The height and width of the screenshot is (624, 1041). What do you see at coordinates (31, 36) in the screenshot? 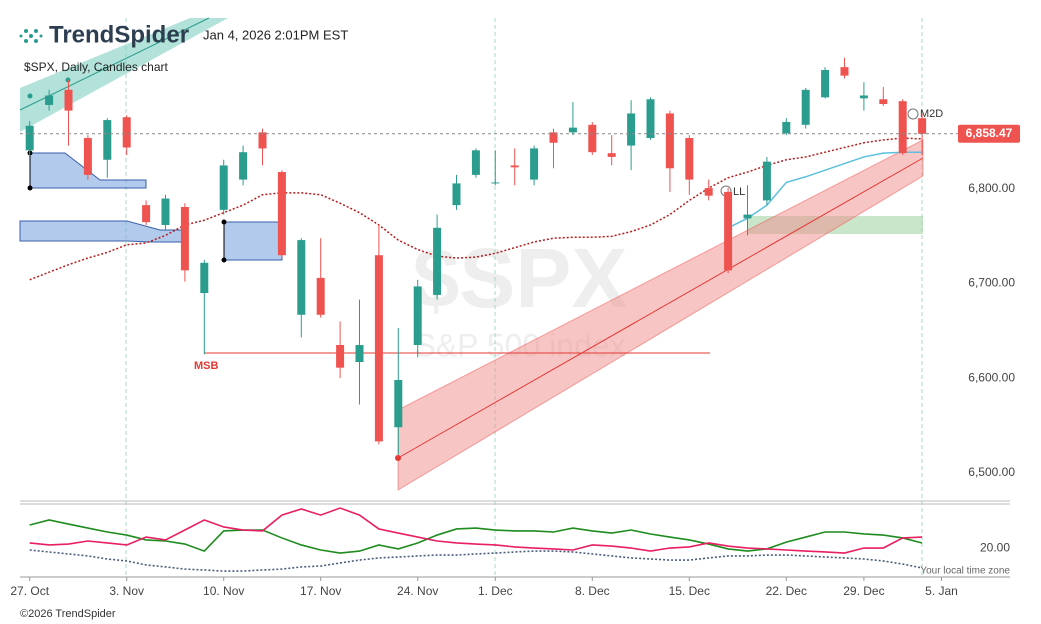
I see `logo-icon` at bounding box center [31, 36].